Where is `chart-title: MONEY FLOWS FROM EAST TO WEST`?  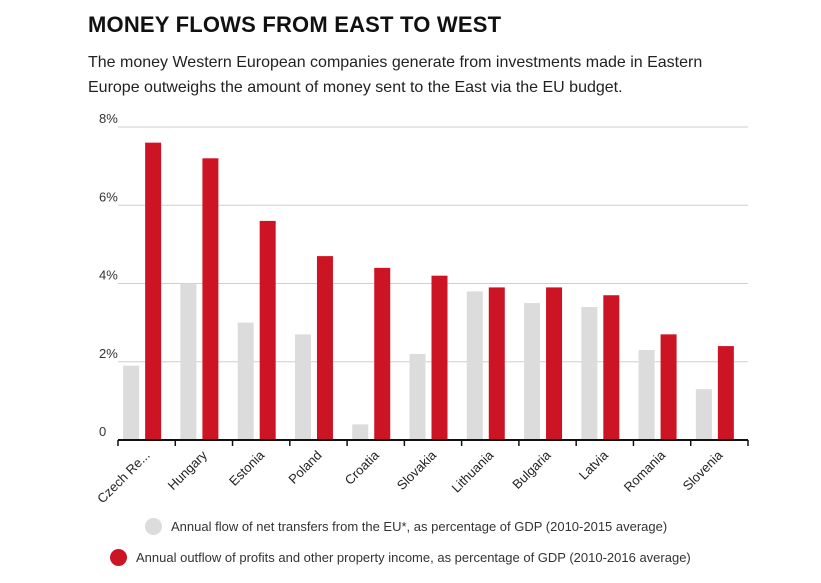
chart-title: MONEY FLOWS FROM EAST TO WEST is located at coordinates (295, 24).